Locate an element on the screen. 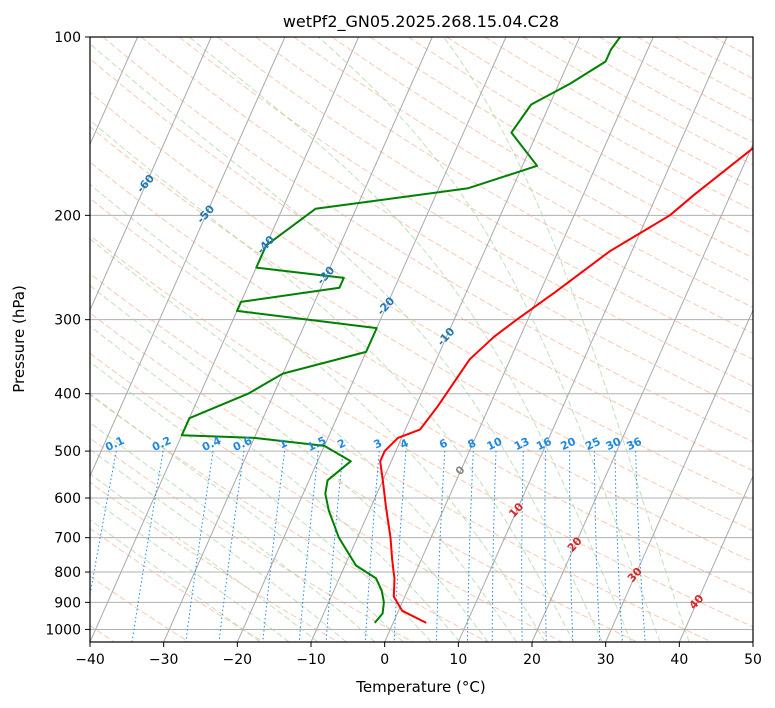 The width and height of the screenshot is (775, 708). x-tick-label: 10 is located at coordinates (458, 660).